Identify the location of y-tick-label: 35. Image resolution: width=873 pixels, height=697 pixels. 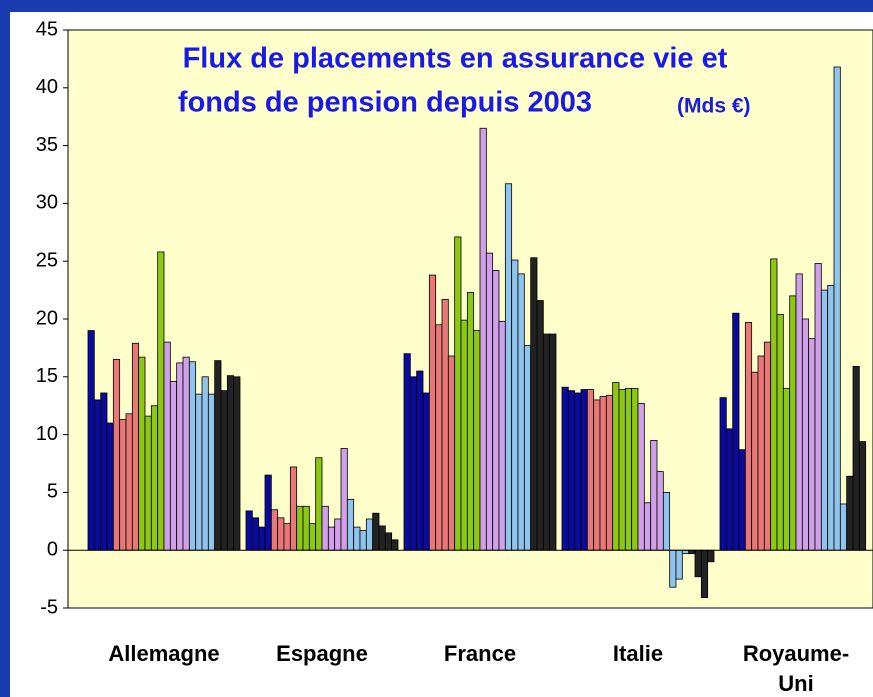
(47, 145).